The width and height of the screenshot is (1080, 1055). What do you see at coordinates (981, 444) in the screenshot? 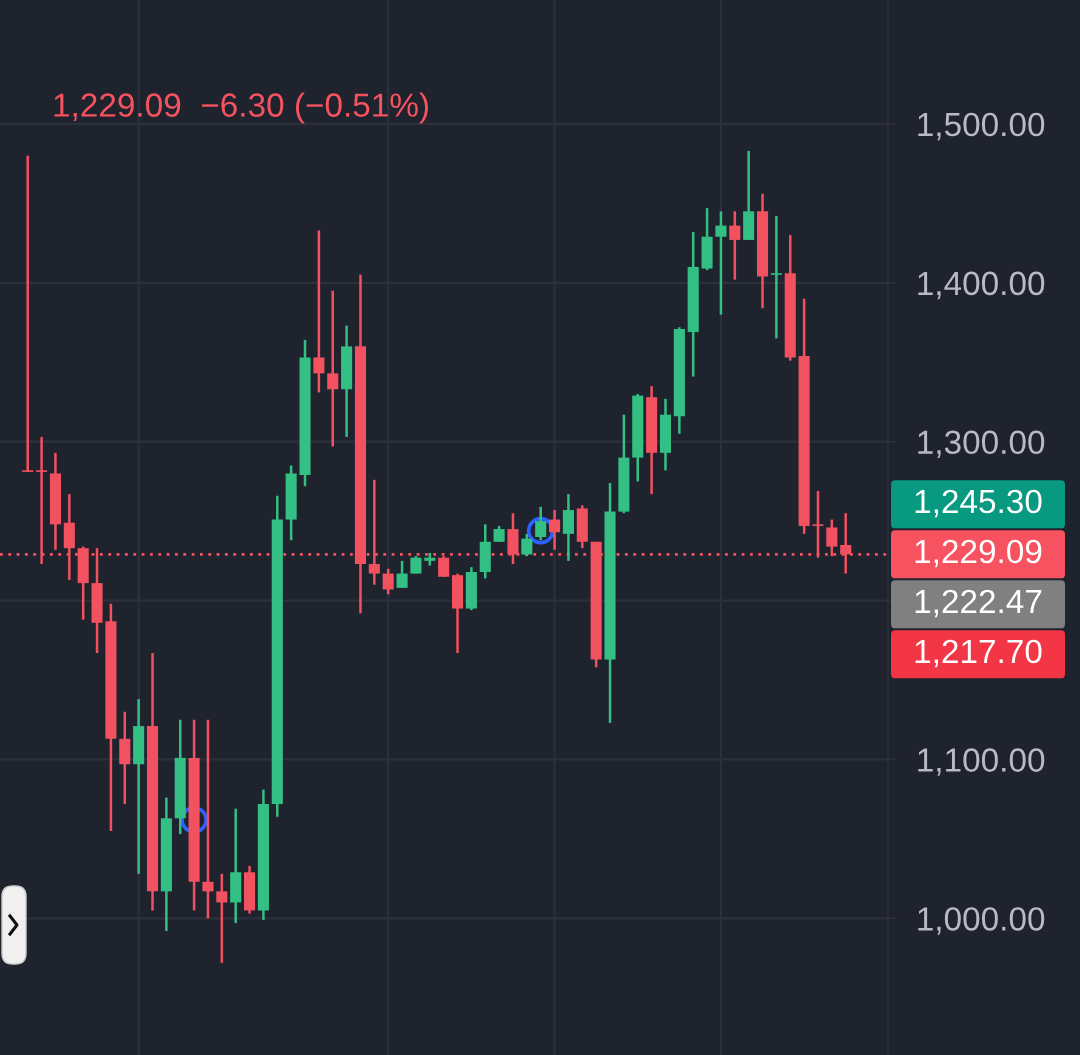
I see `y-tick-label: 1,300.00` at bounding box center [981, 444].